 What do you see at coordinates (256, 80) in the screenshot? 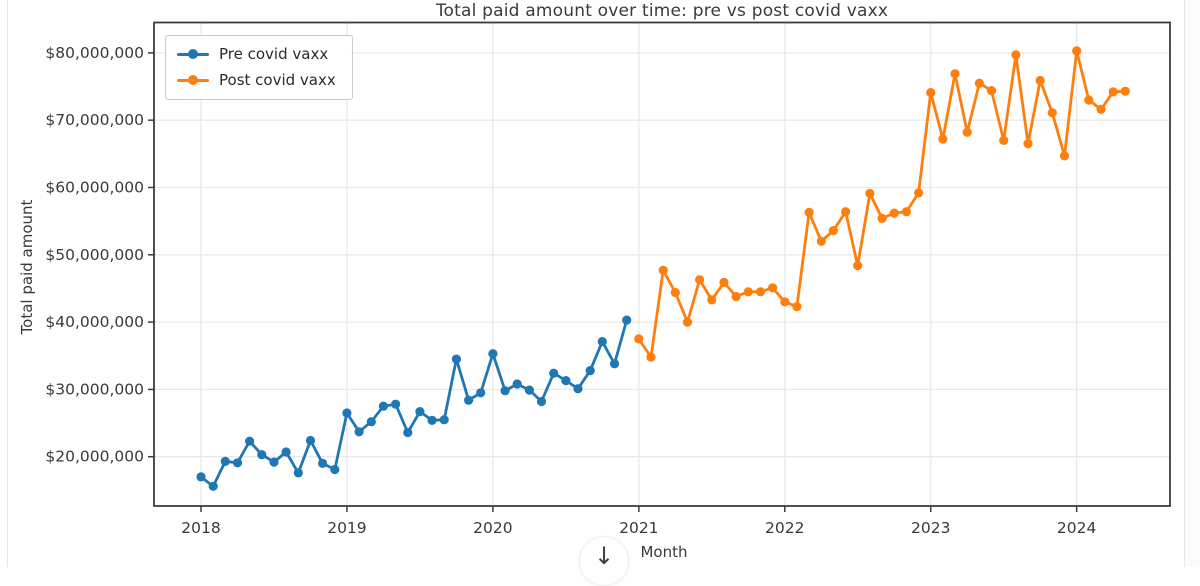
I see `legend-item-post: Post covid vaxx` at bounding box center [256, 80].